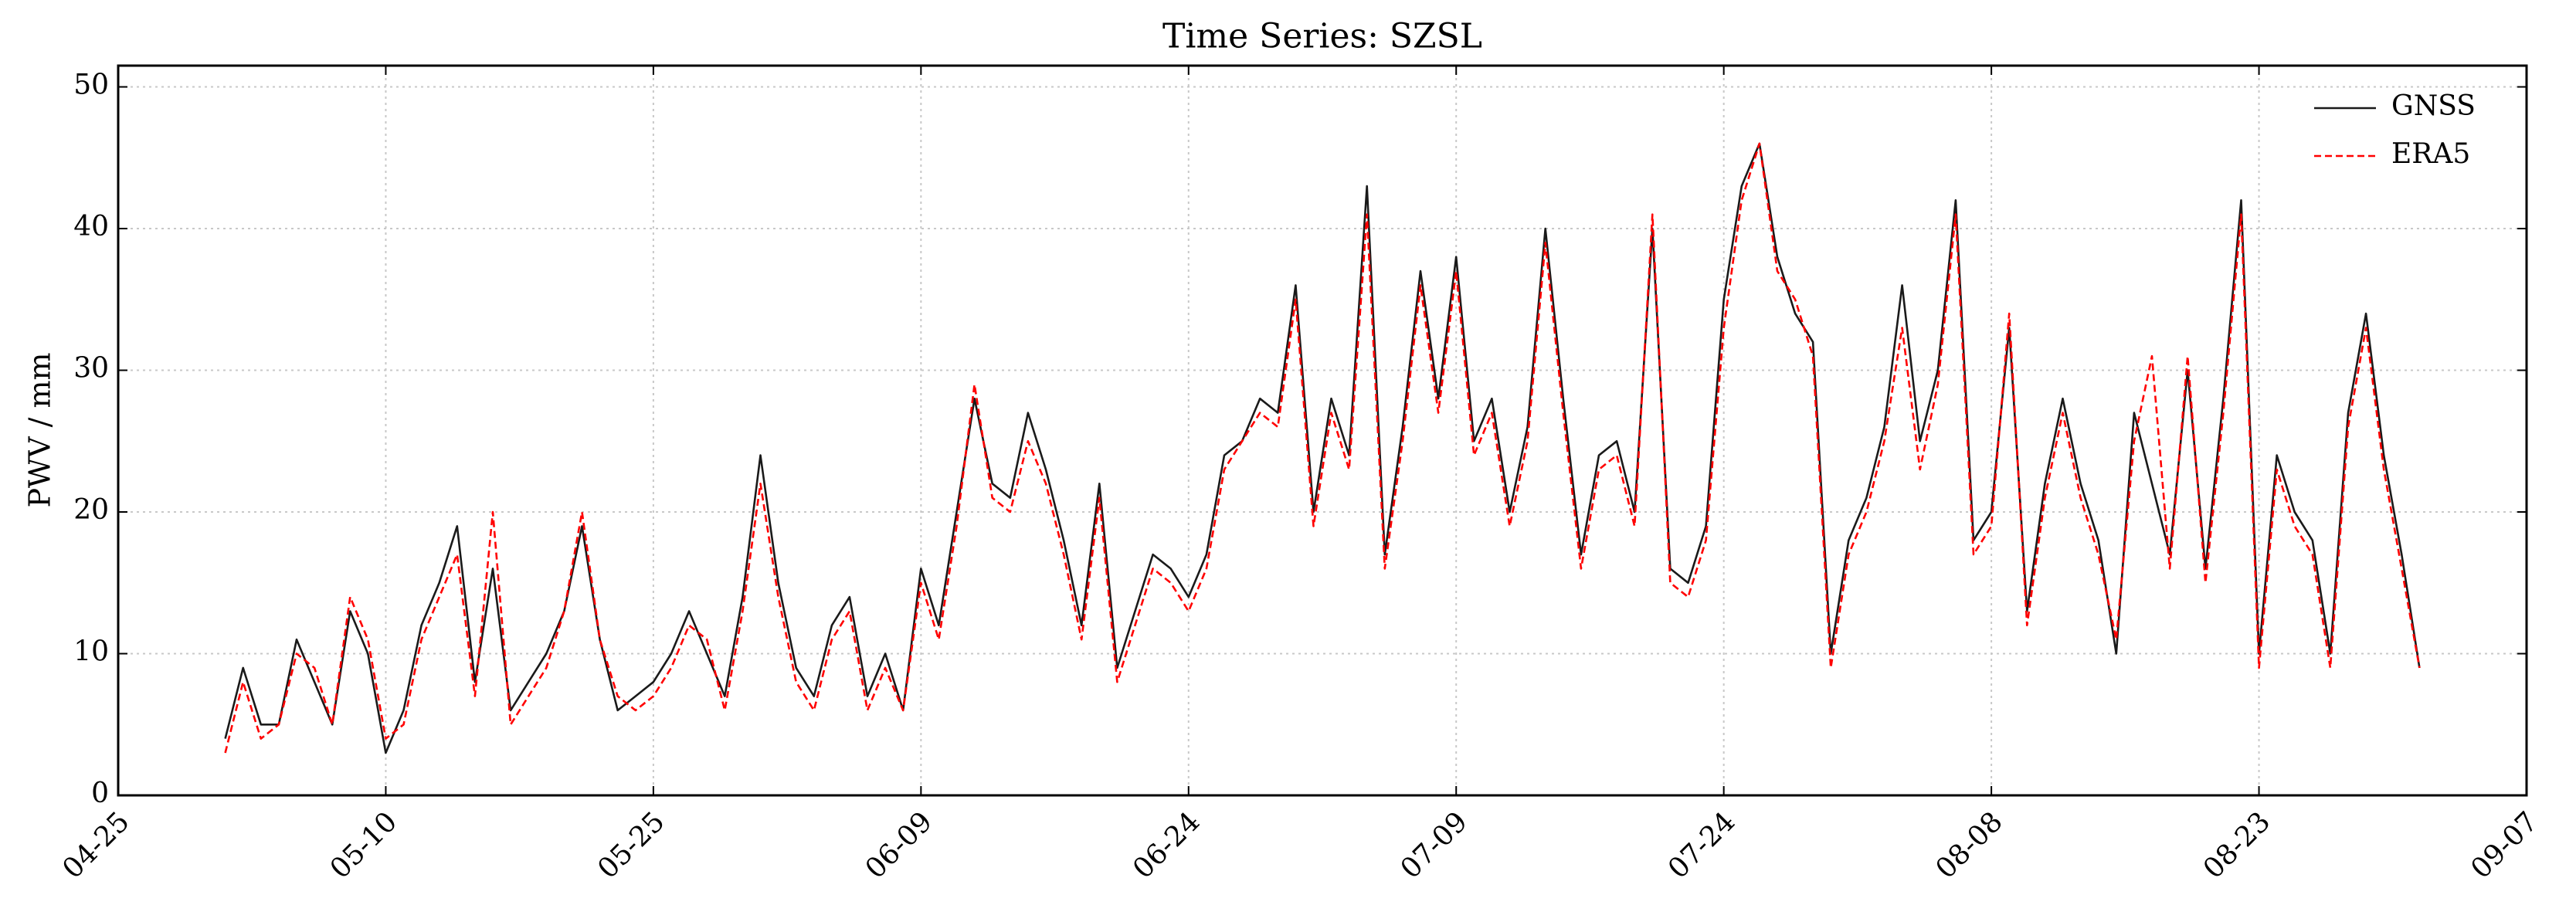 This screenshot has width=2576, height=905. What do you see at coordinates (2504, 845) in the screenshot?
I see `x-tick-label: 09-07` at bounding box center [2504, 845].